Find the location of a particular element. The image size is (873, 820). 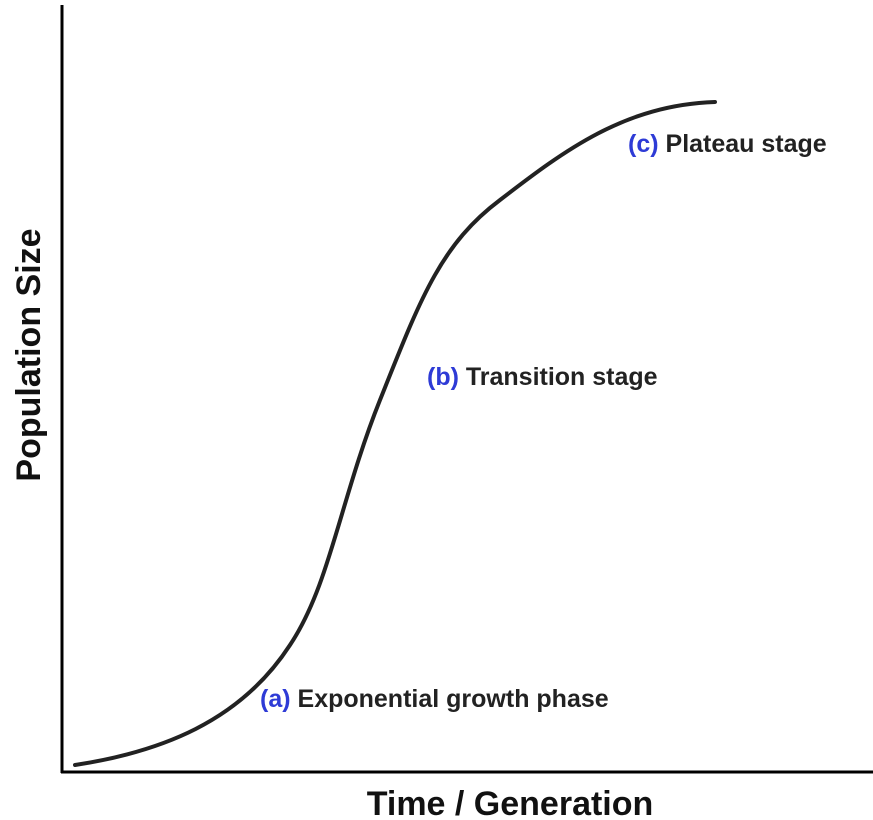

x-axis-label: Time / Generation is located at coordinates (510, 802).